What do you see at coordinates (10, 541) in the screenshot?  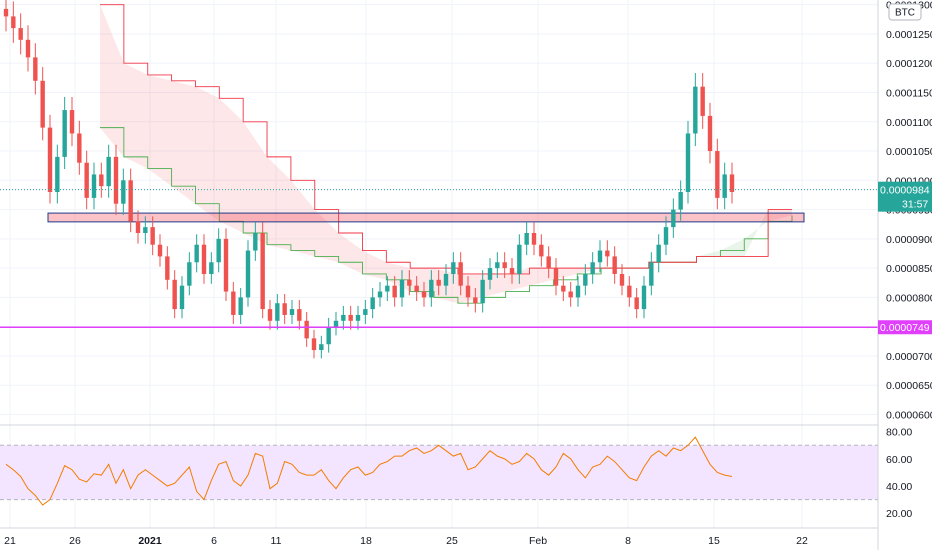 I see `time-tick-label: 21` at bounding box center [10, 541].